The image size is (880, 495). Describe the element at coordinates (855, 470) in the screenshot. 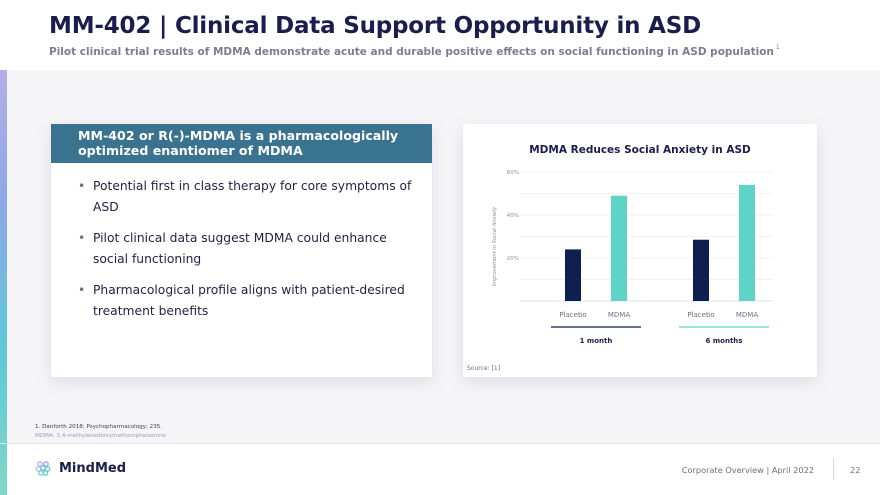

I see `page-number: 22` at that location.